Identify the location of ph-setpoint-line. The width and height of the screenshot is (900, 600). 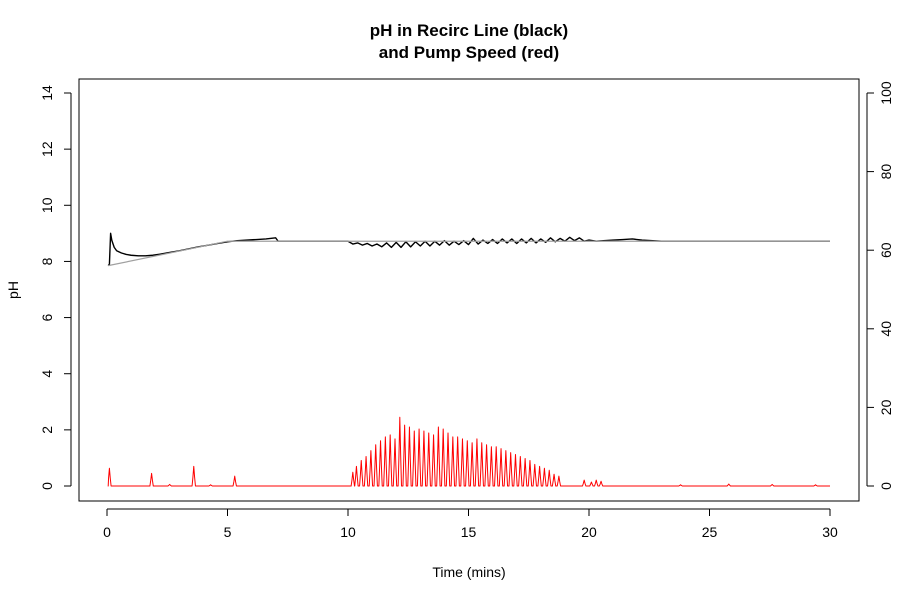
(469, 253).